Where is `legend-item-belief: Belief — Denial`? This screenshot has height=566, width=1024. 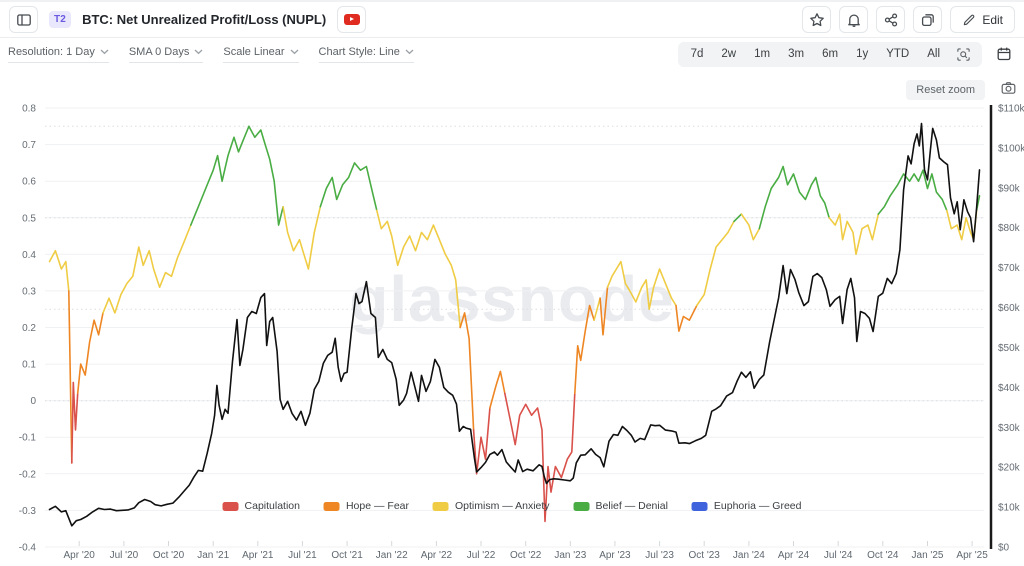 legend-item-belief: Belief — Denial is located at coordinates (620, 506).